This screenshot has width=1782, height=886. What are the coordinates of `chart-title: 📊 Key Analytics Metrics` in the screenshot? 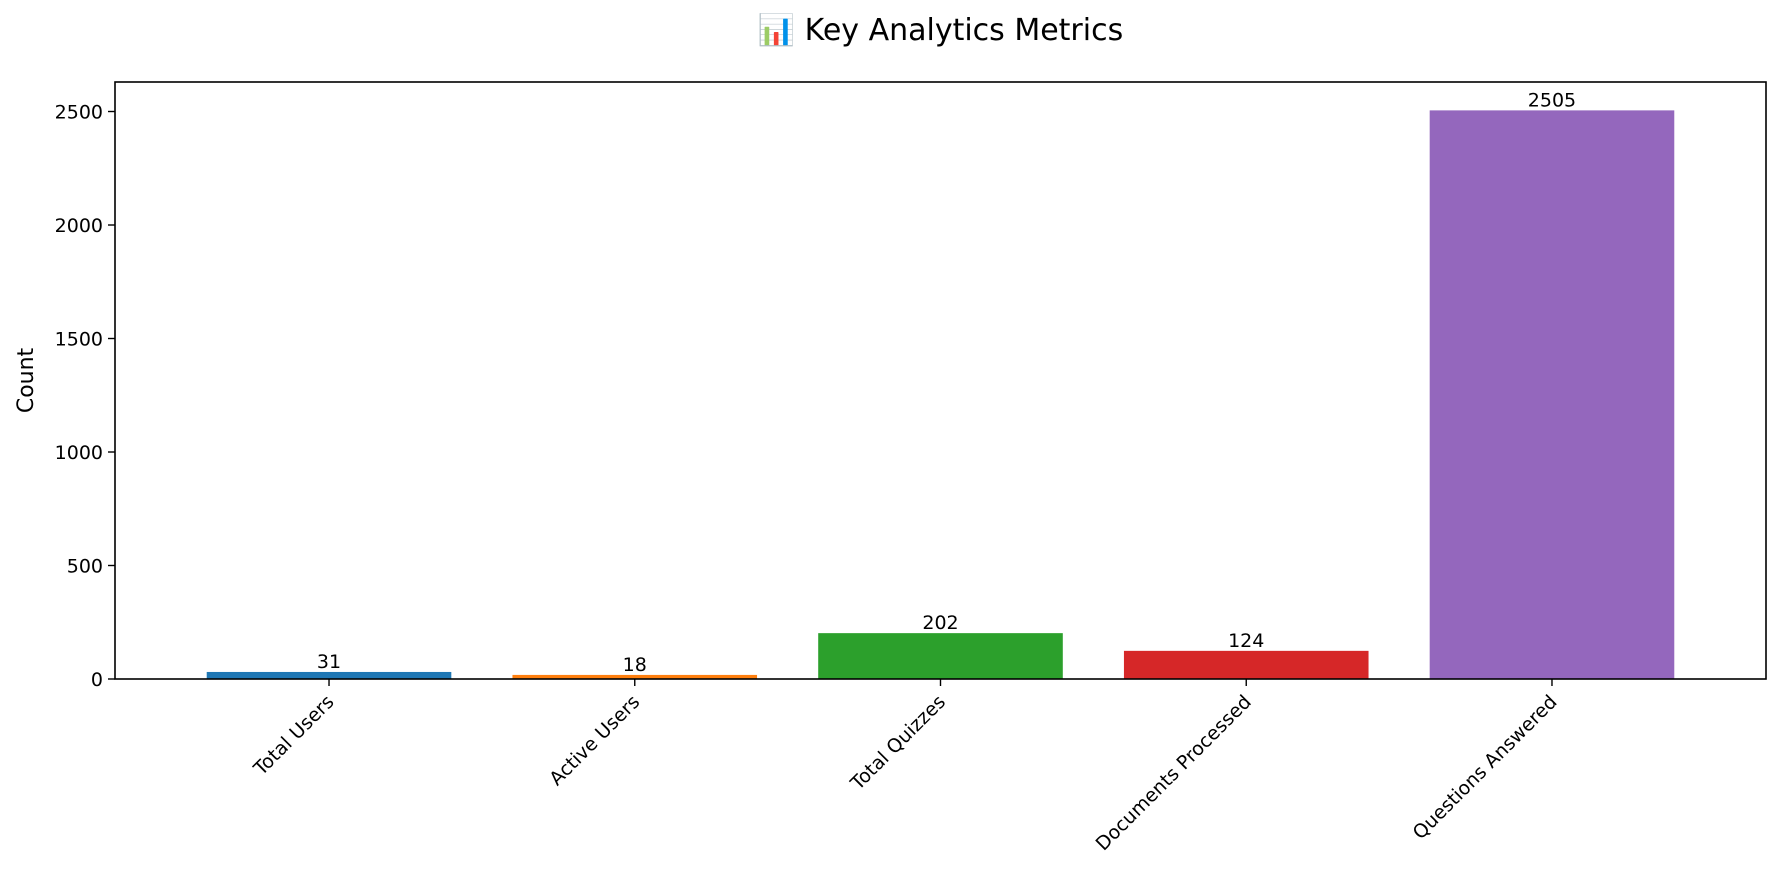 It's located at (940, 30).